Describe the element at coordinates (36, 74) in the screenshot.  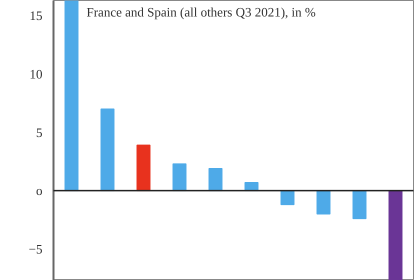
I see `y-tick-label: 10` at that location.